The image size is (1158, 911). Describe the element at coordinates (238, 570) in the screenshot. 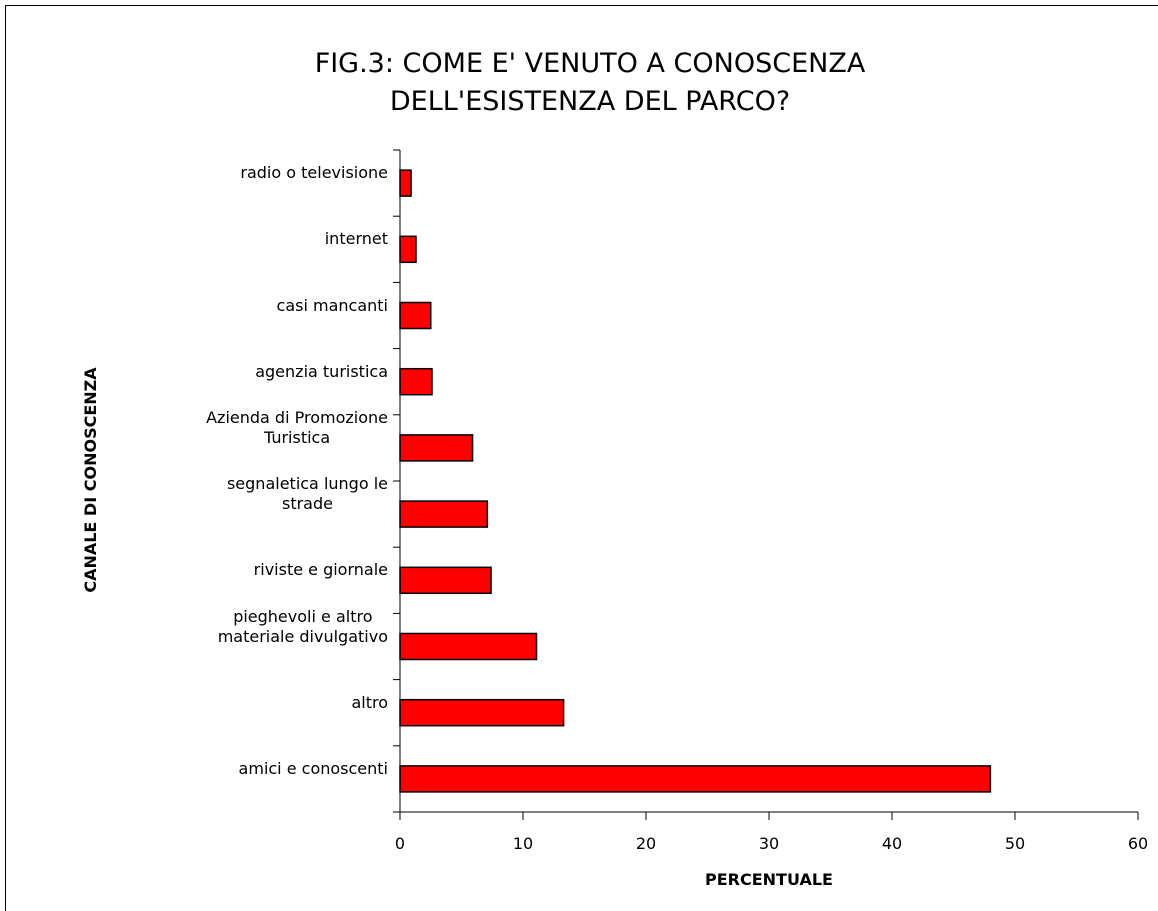

I see `y-tick-label: riviste e giornale` at that location.